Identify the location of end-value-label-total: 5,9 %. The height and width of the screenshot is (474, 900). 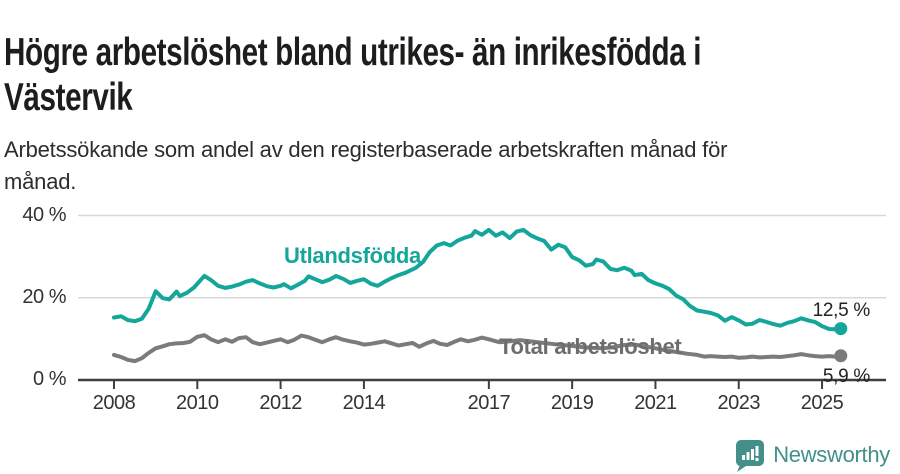
(846, 376).